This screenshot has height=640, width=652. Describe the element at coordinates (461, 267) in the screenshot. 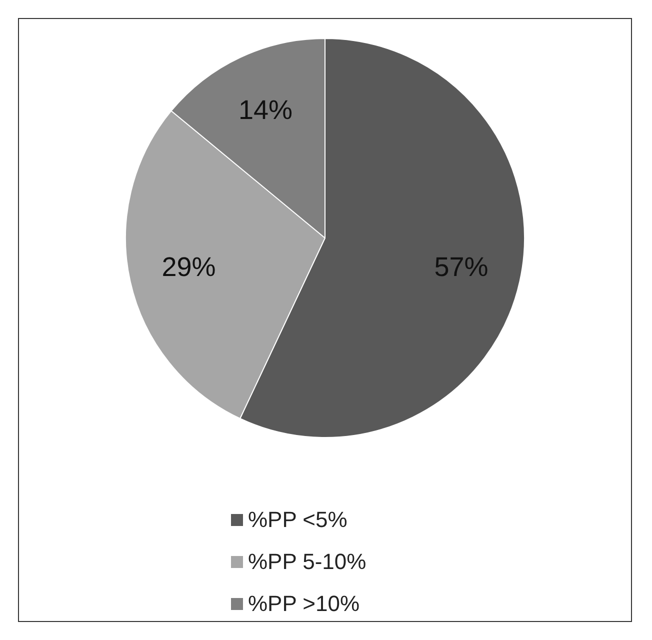

I see `data-label: 57%` at that location.